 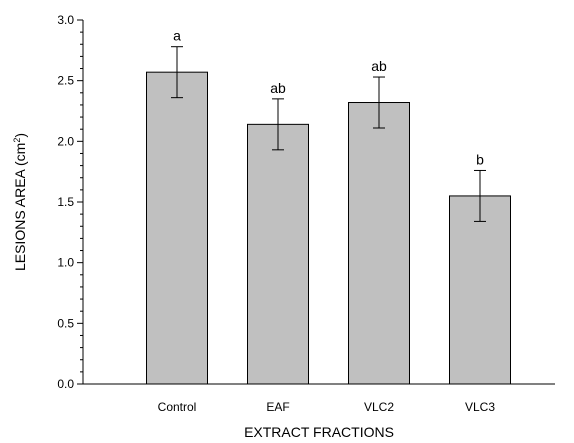 I want to click on x-tick-label: Control, so click(x=177, y=407).